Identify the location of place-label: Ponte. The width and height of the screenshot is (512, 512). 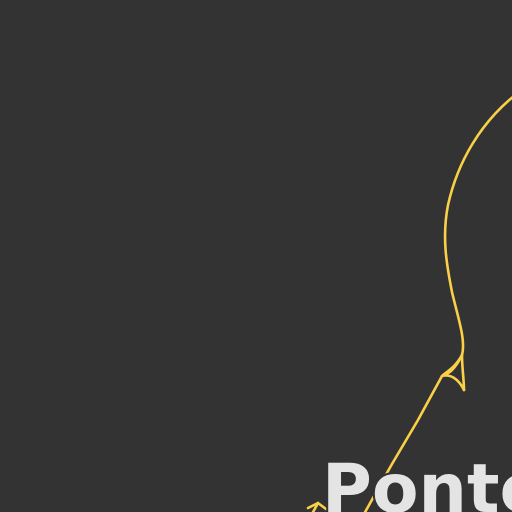
(417, 481).